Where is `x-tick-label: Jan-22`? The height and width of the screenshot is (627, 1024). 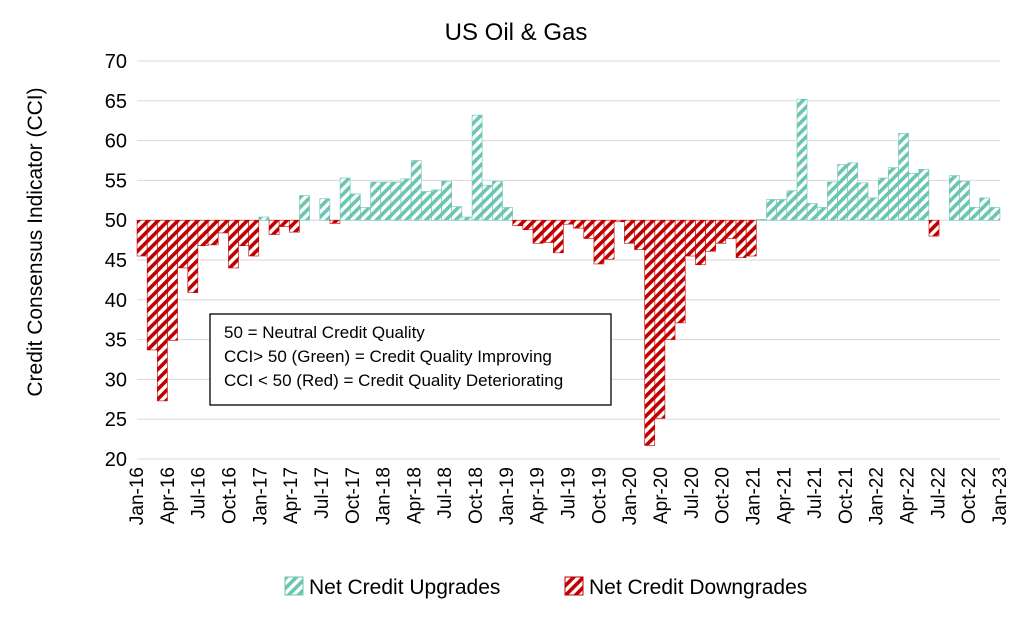 x-tick-label: Jan-22 is located at coordinates (877, 496).